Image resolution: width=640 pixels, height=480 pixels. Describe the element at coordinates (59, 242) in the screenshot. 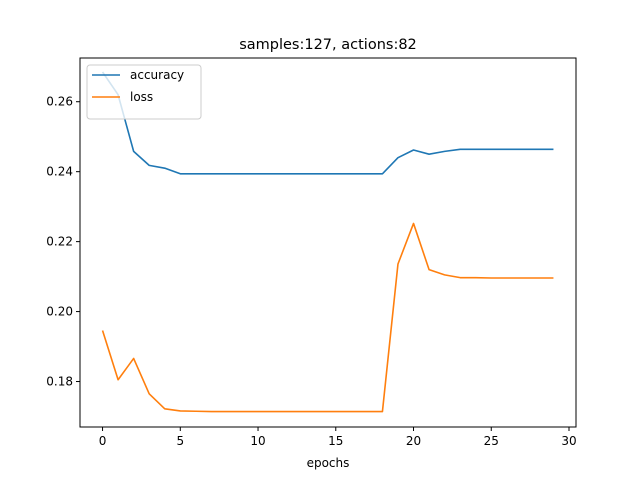

I see `y-tick-label: 0.22` at that location.